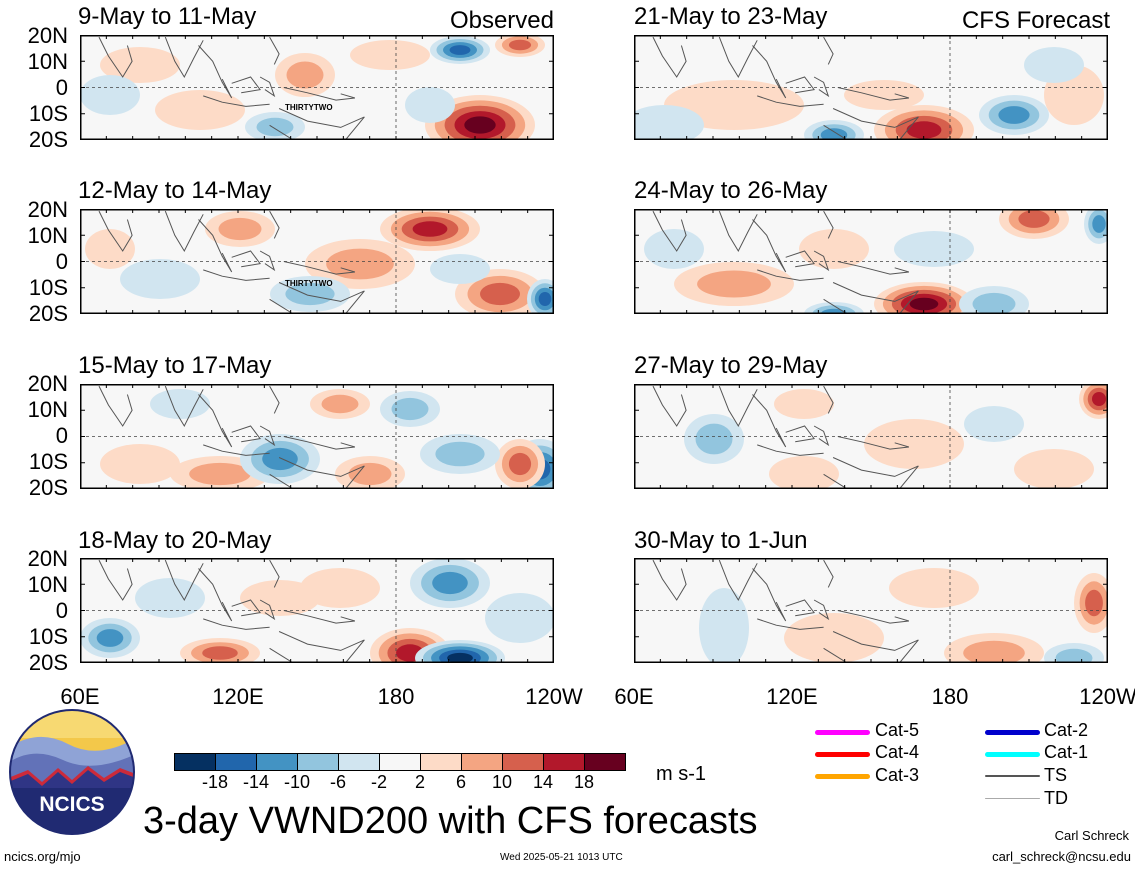 The height and width of the screenshot is (872, 1135). I want to click on svg-text: NCICS, so click(71, 804).